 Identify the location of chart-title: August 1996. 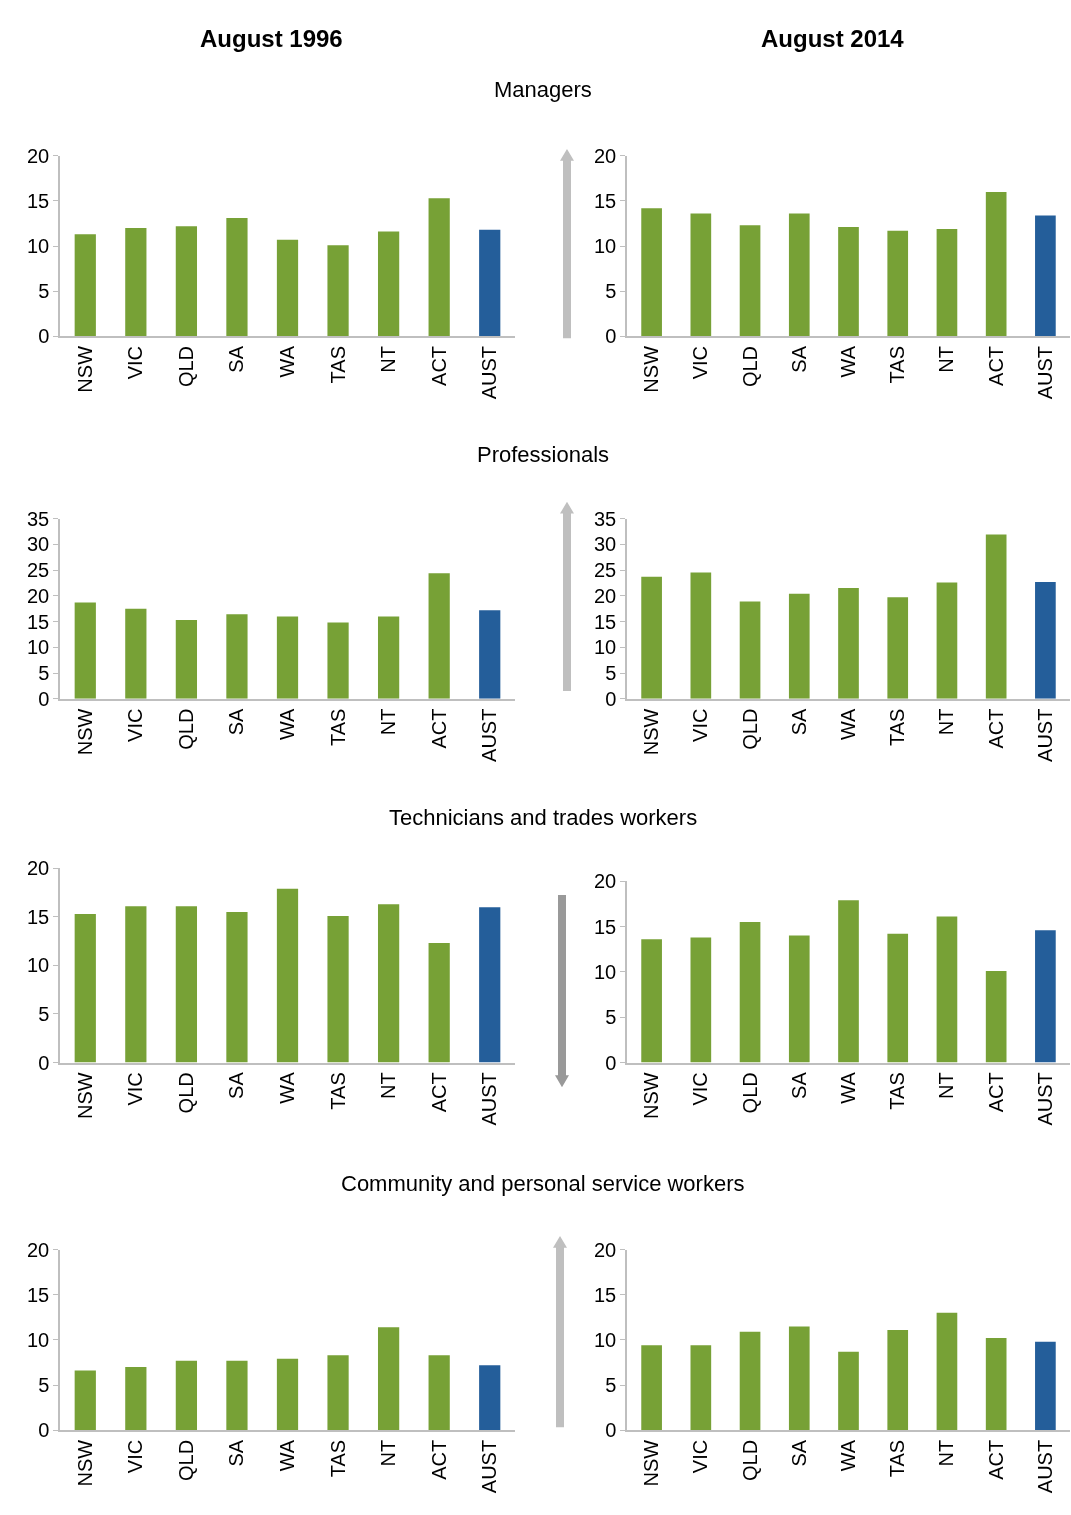
(271, 38).